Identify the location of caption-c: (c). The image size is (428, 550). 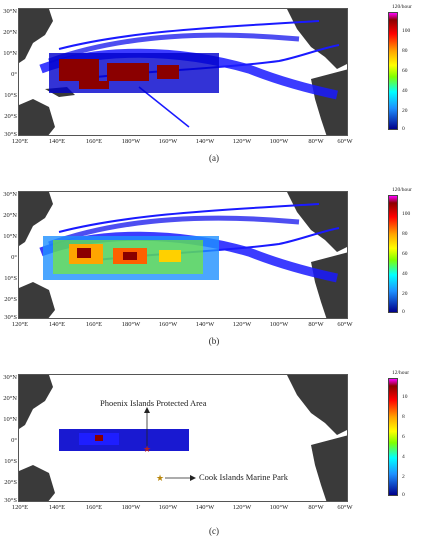
(214, 531).